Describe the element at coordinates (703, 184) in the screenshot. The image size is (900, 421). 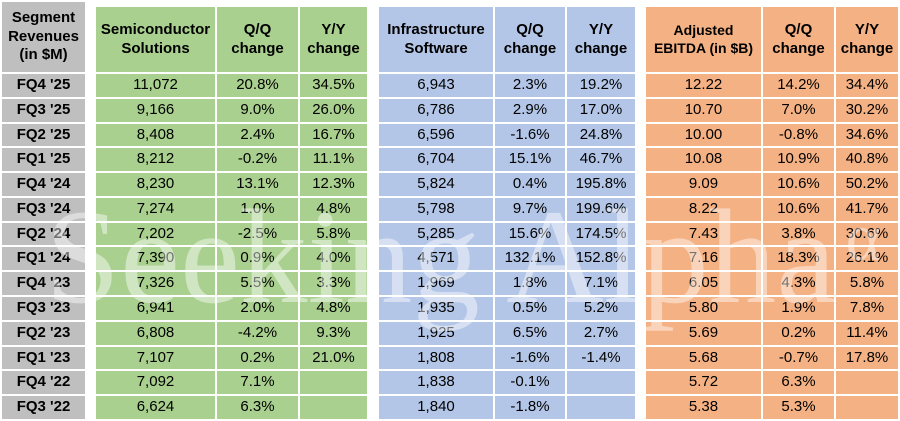
I see `cell-ebitda-value: 9.09` at that location.